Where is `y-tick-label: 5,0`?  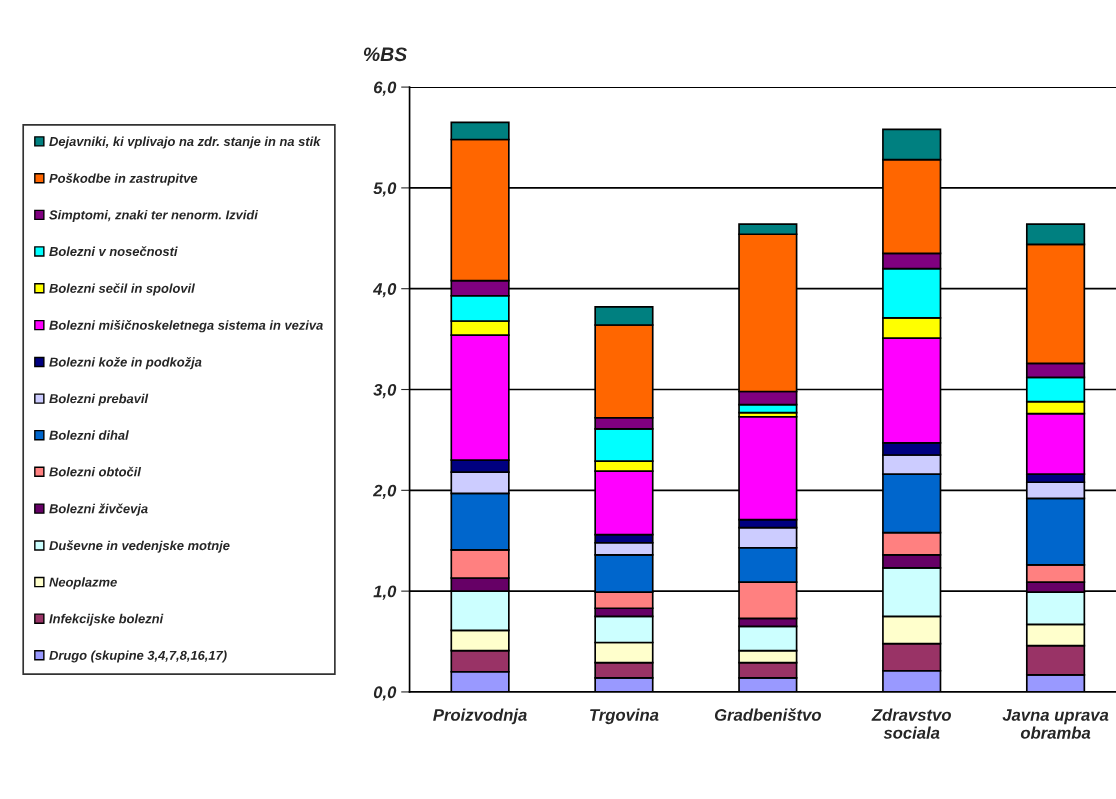
y-tick-label: 5,0 is located at coordinates (385, 189).